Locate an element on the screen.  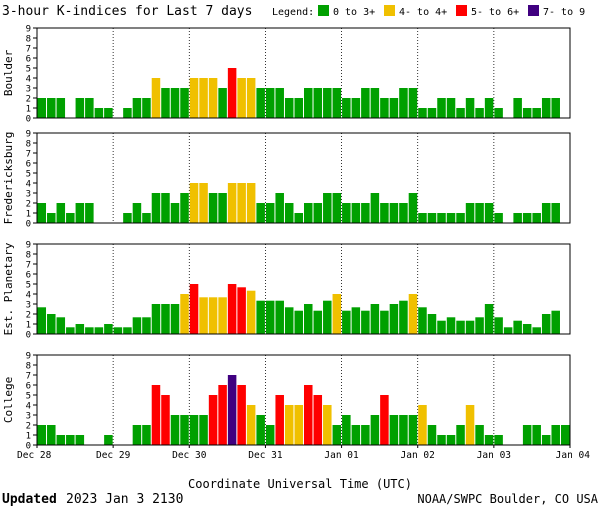
legend-swatch is located at coordinates (461, 10).